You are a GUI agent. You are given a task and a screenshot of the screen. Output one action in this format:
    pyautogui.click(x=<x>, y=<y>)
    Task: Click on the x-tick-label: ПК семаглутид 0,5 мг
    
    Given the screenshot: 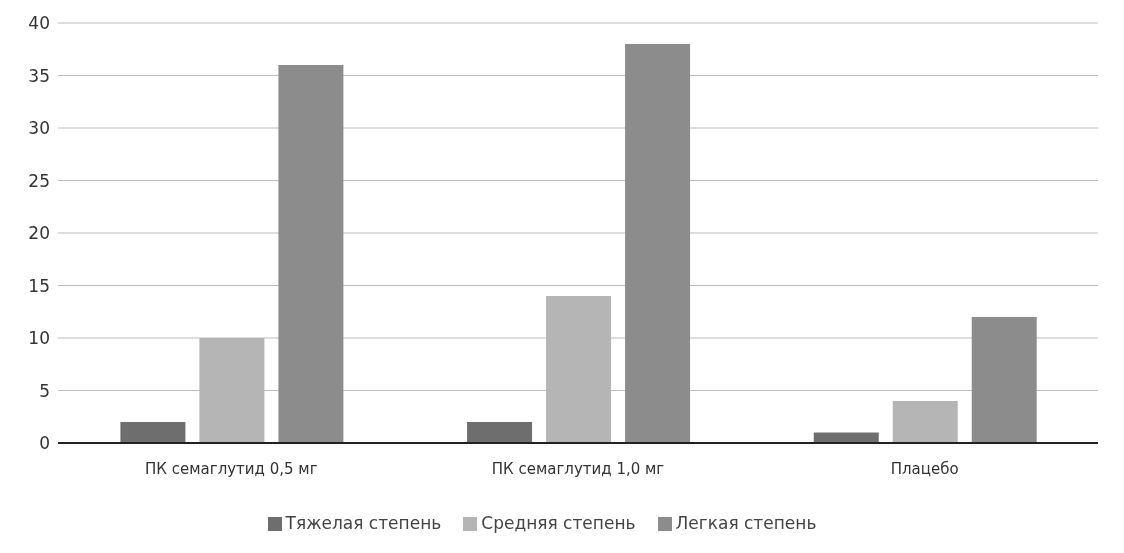 What is the action you would take?
    pyautogui.click(x=231, y=468)
    